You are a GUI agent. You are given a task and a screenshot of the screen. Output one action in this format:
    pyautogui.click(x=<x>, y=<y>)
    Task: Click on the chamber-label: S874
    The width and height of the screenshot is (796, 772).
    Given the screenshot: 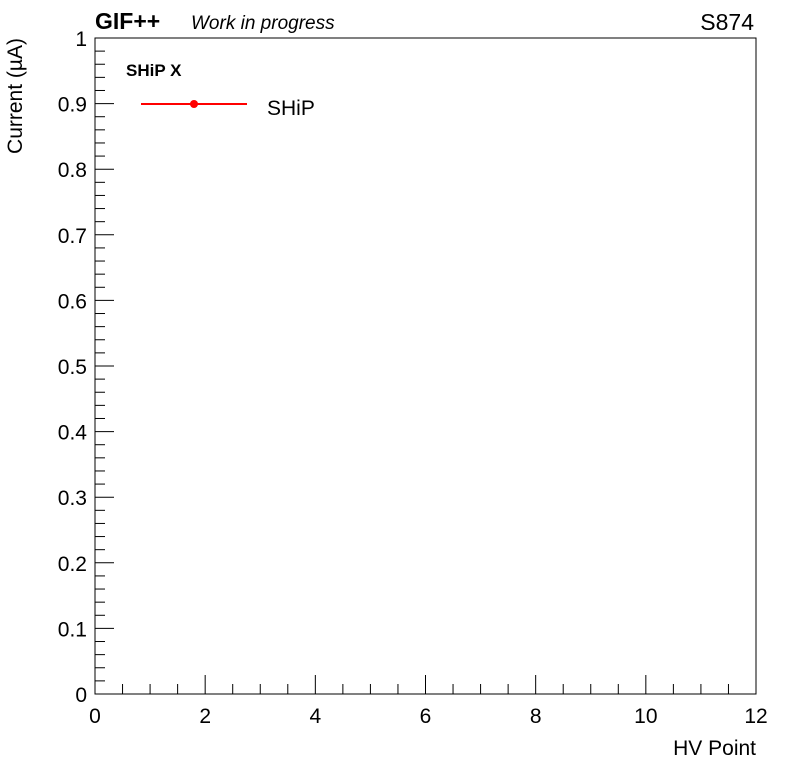 What is the action you would take?
    pyautogui.click(x=727, y=22)
    